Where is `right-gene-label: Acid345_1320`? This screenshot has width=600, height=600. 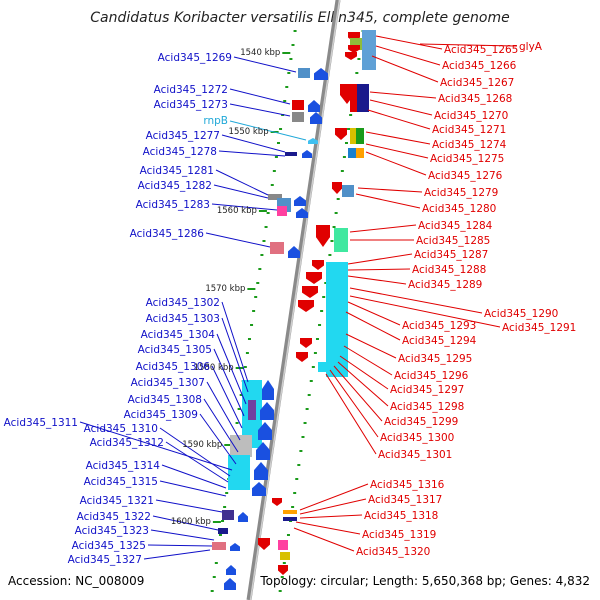
right-gene-label: Acid345_1320 is located at coordinates (393, 552).